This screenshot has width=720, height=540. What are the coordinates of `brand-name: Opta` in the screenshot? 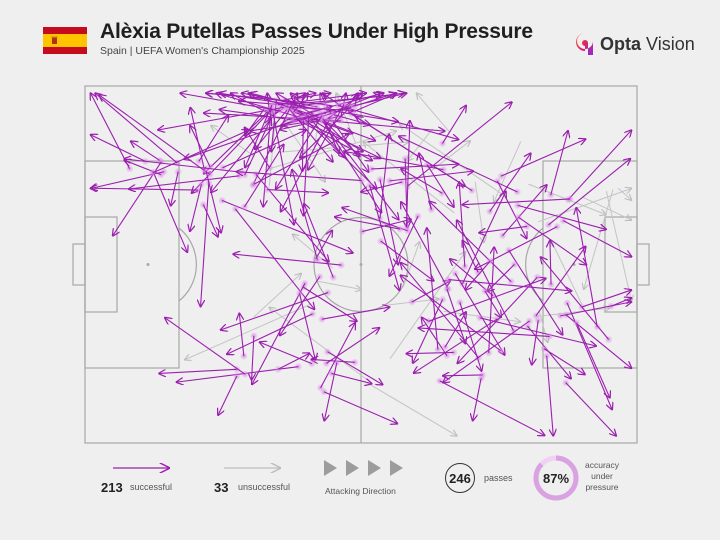 It's located at (621, 43).